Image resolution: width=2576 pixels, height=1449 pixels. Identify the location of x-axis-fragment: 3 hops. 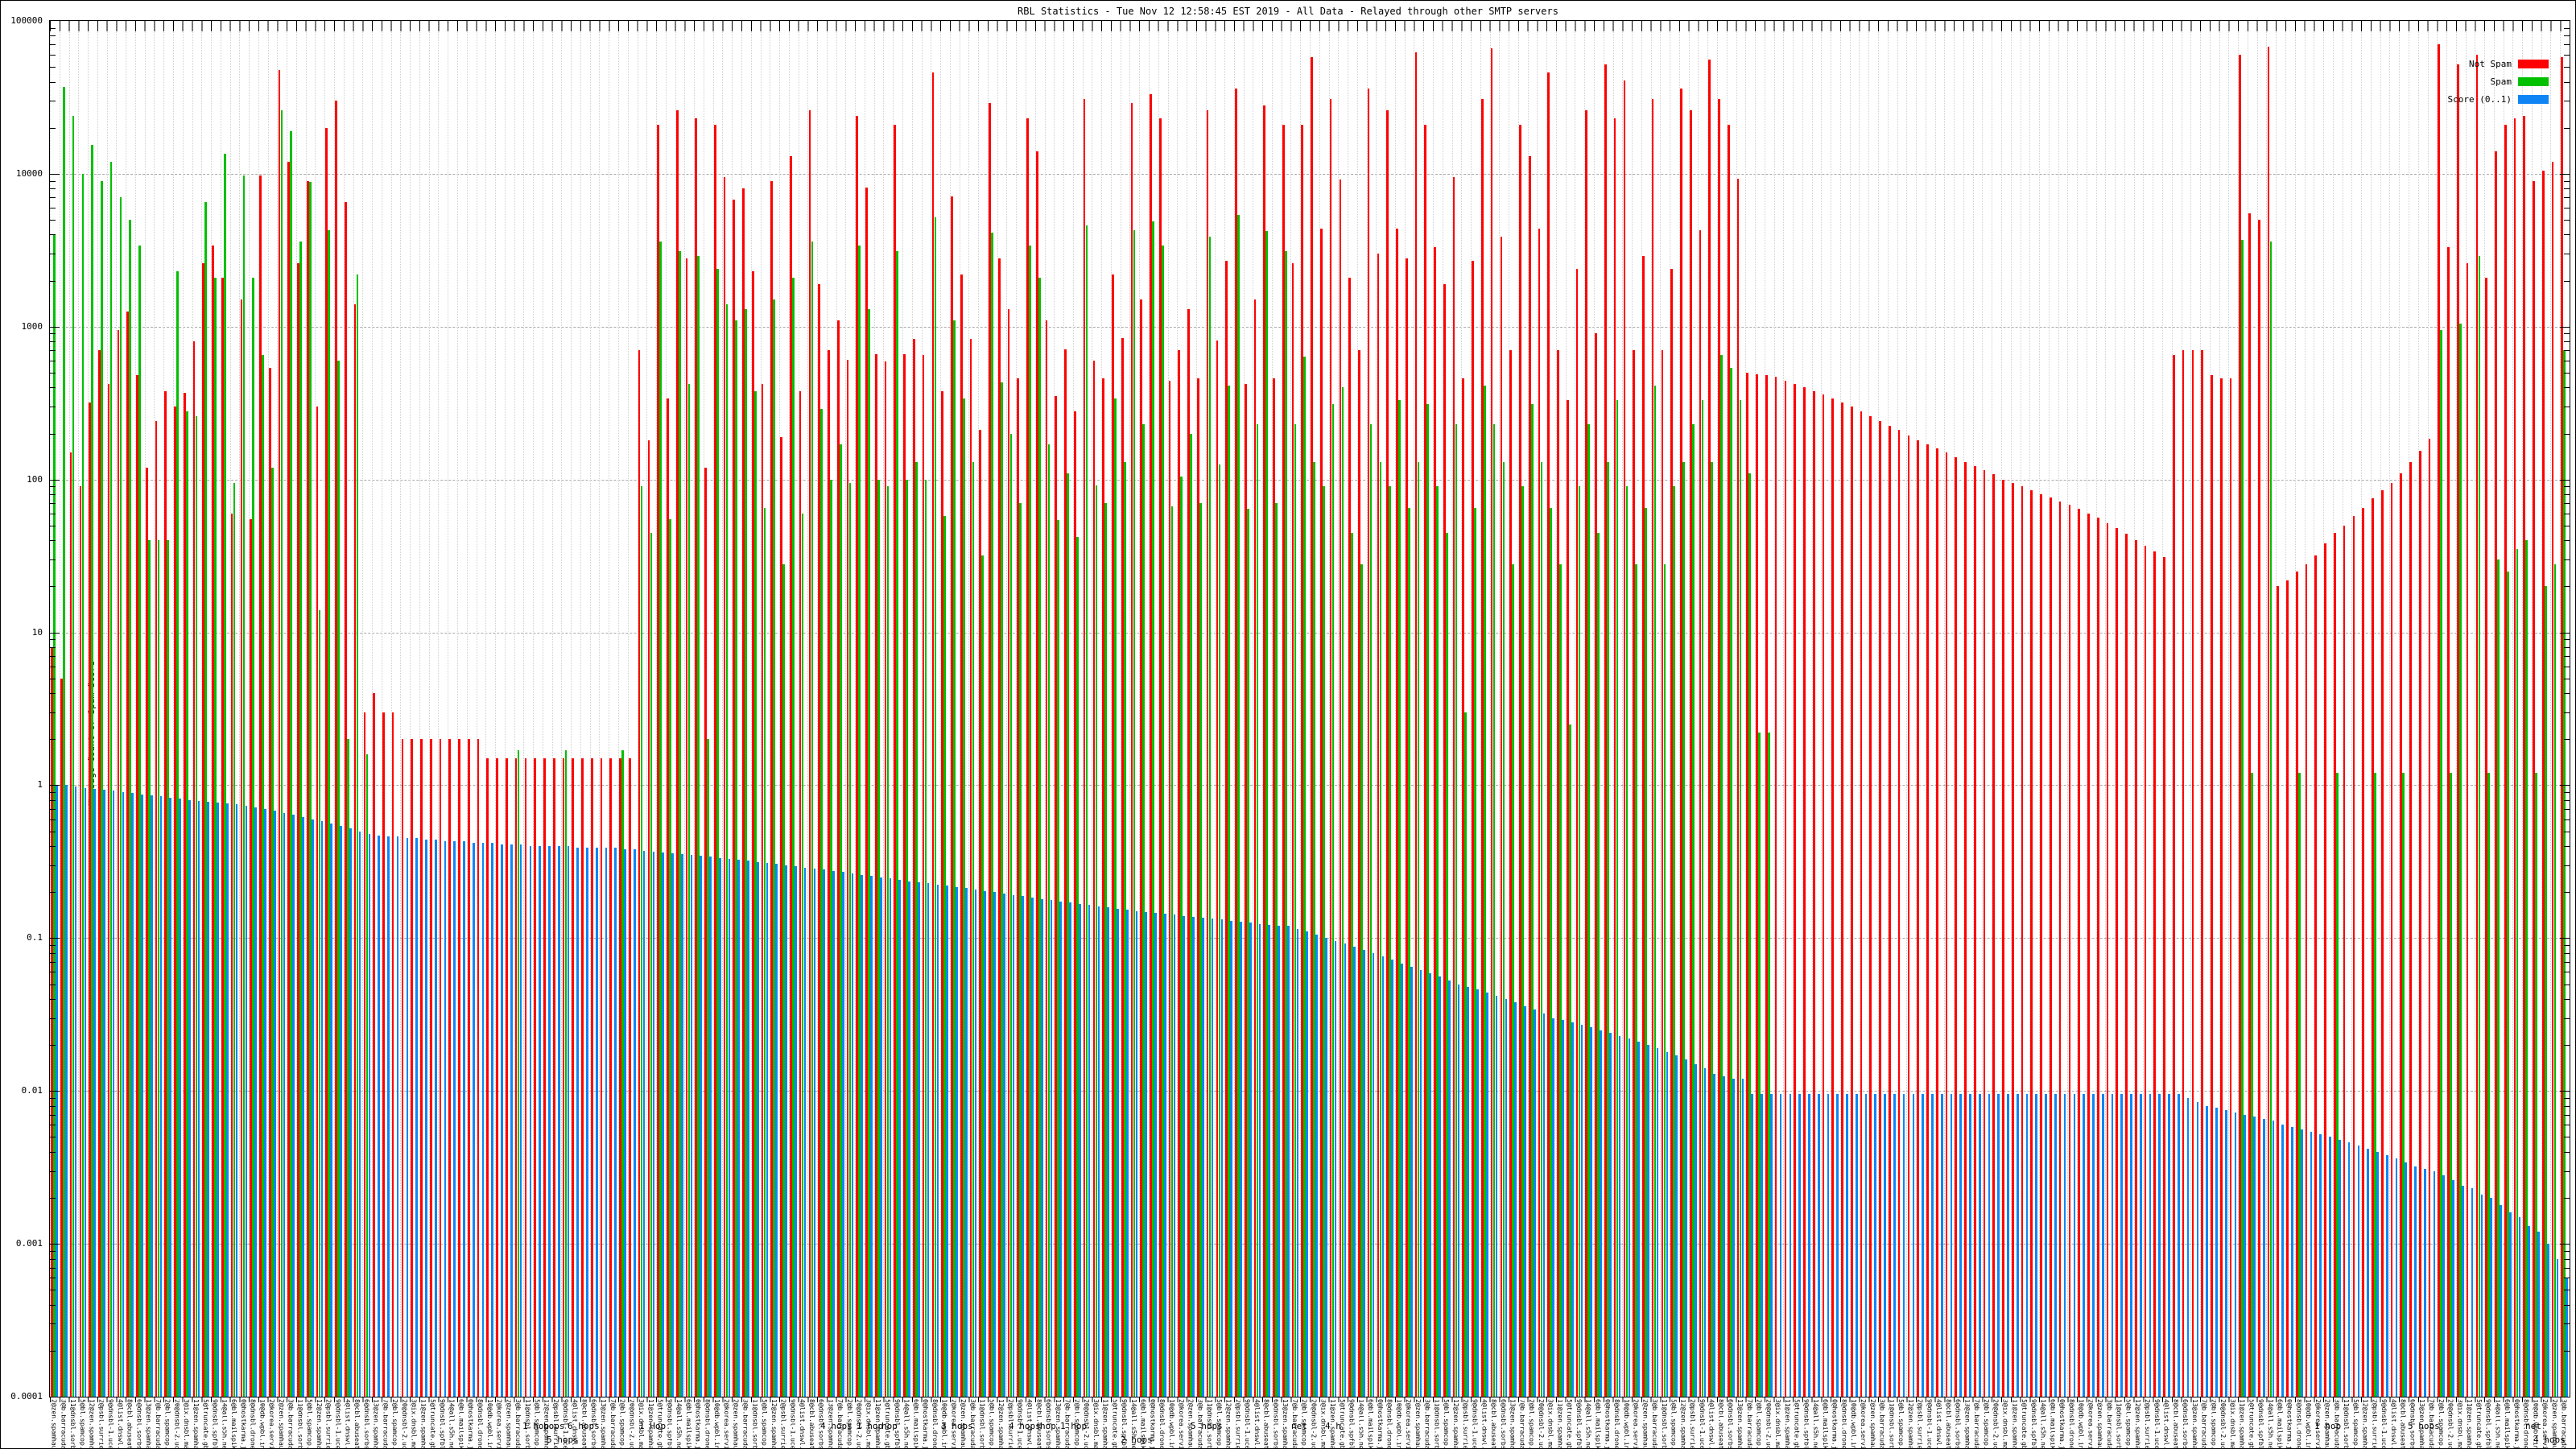
(957, 1426).